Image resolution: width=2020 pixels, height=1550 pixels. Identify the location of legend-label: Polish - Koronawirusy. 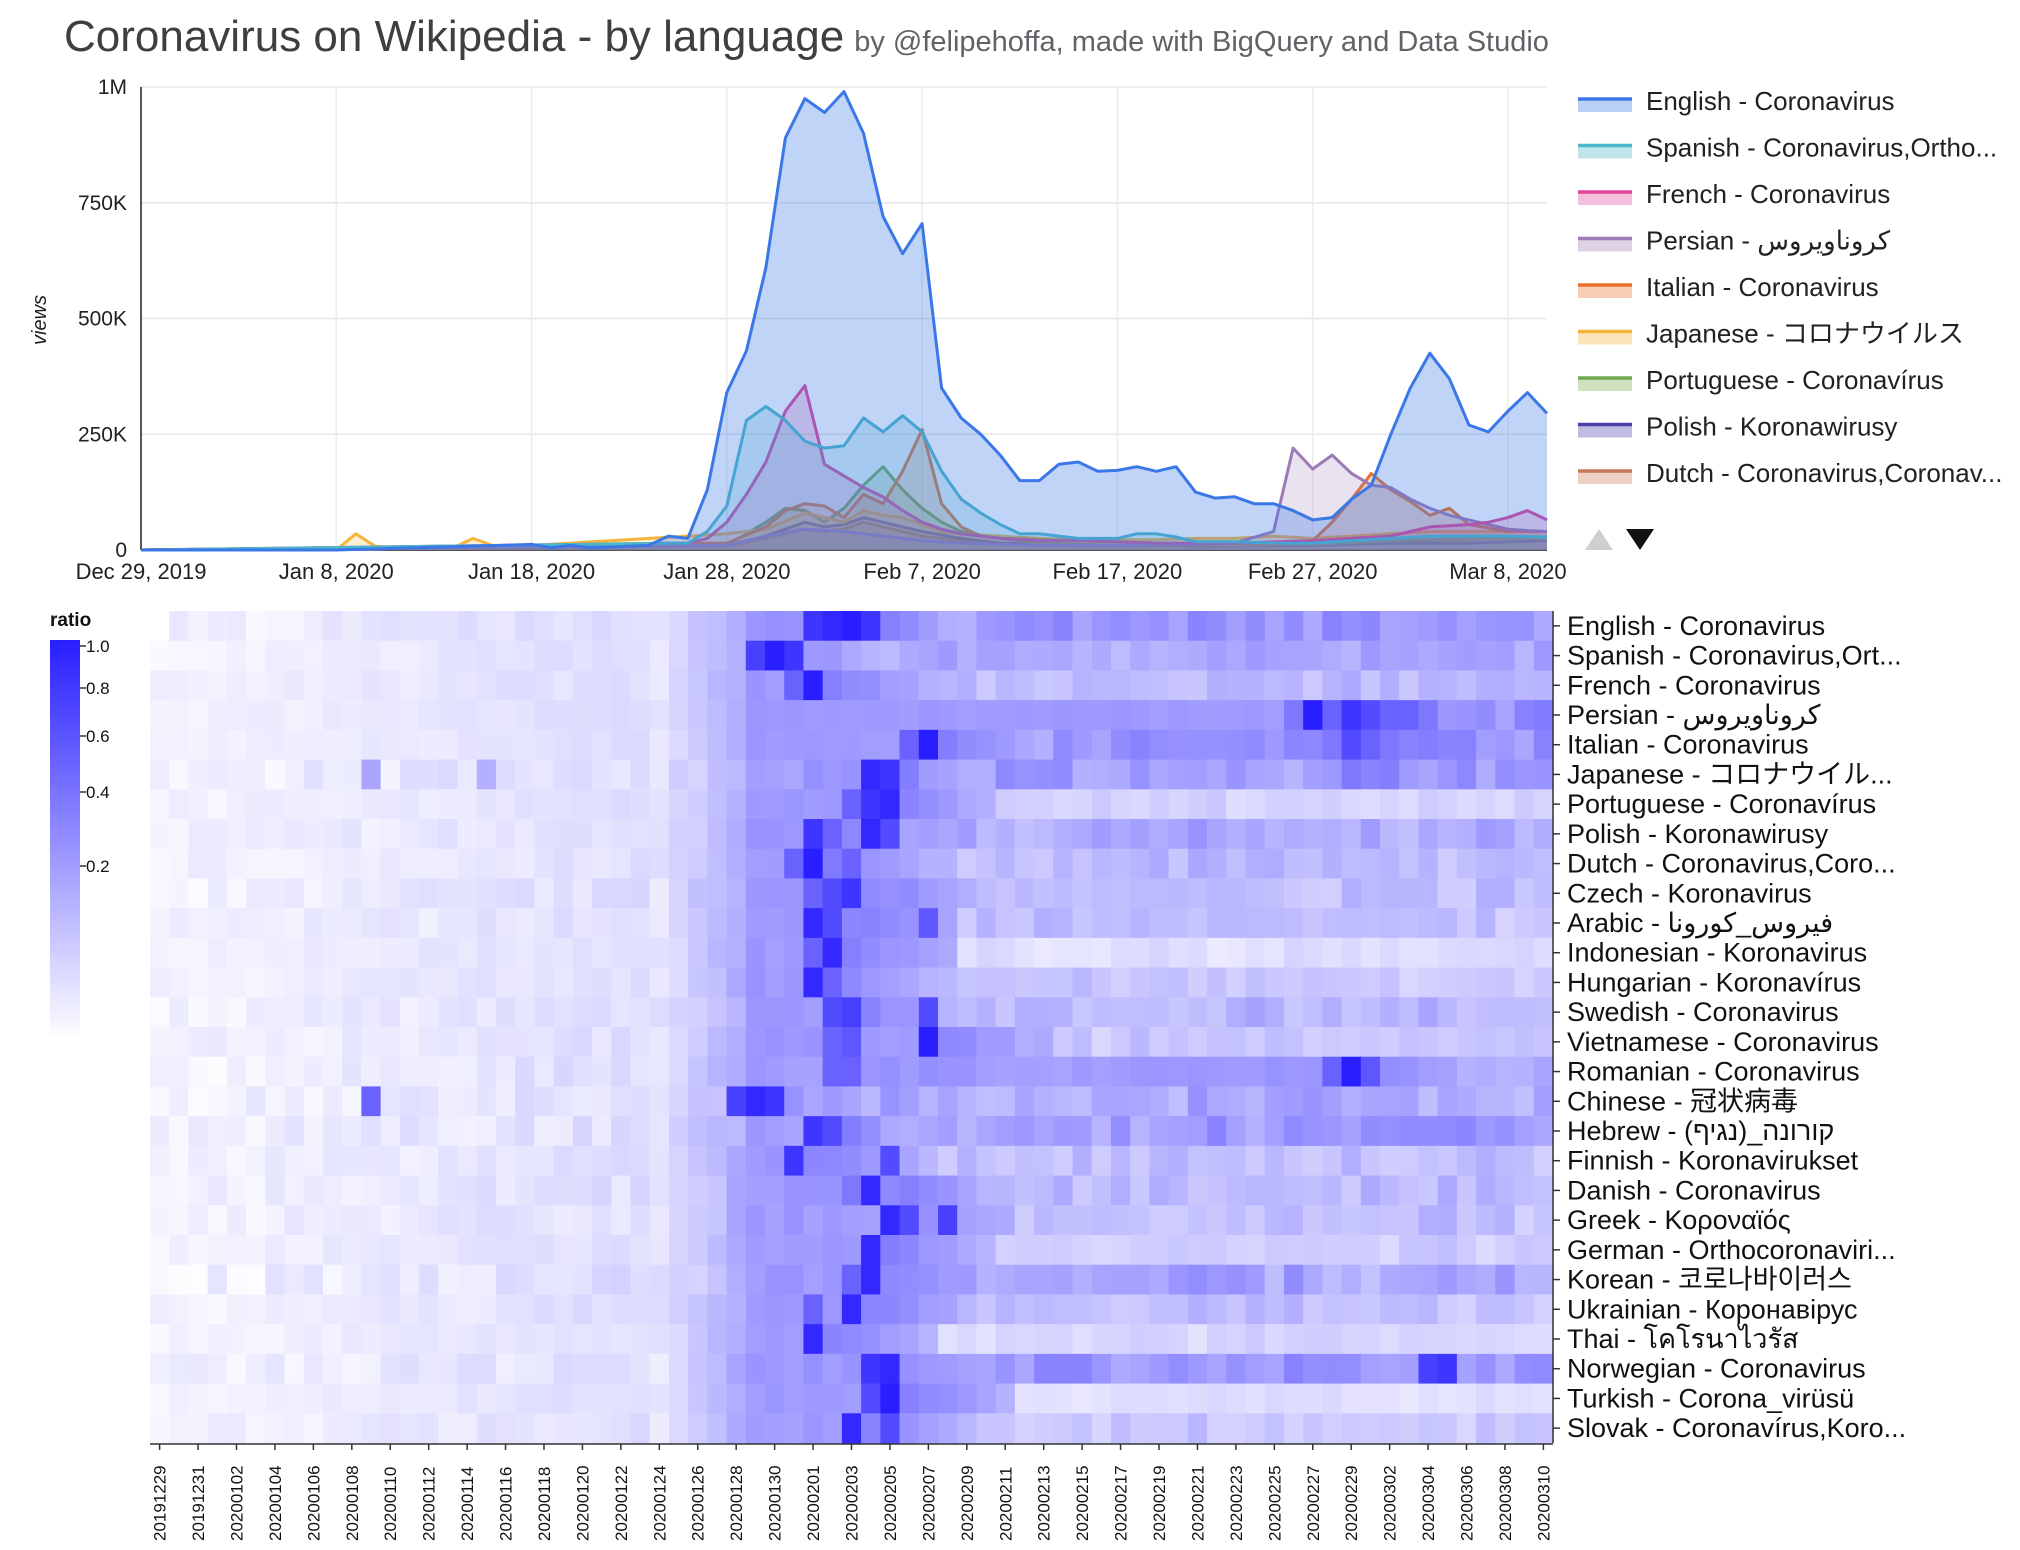
(1771, 427).